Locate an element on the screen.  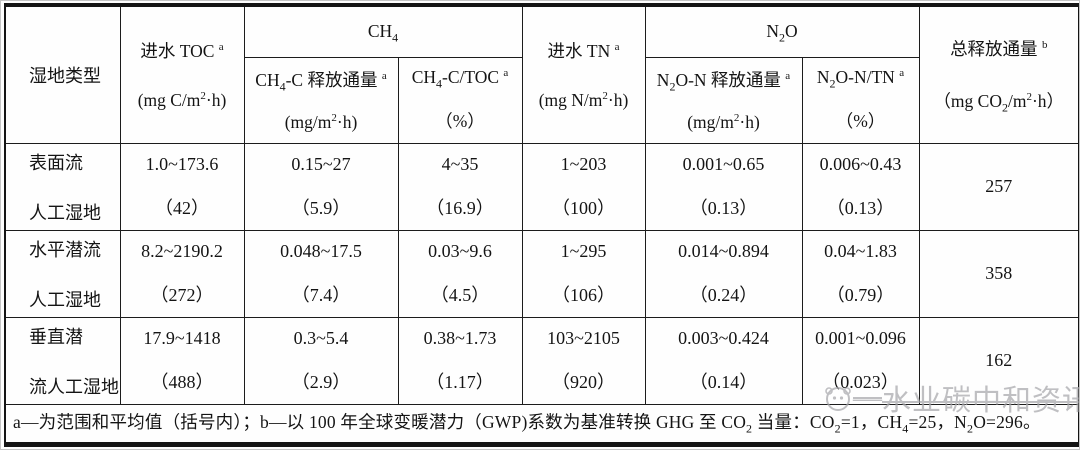
header-total-flux-title: 总释放通量 b is located at coordinates (999, 49).